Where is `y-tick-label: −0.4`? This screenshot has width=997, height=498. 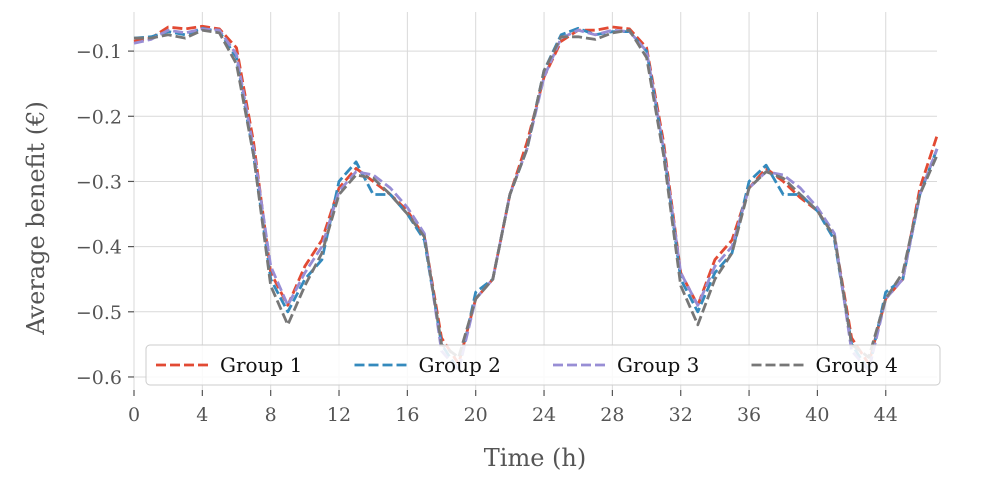 y-tick-label: −0.4 is located at coordinates (99, 248).